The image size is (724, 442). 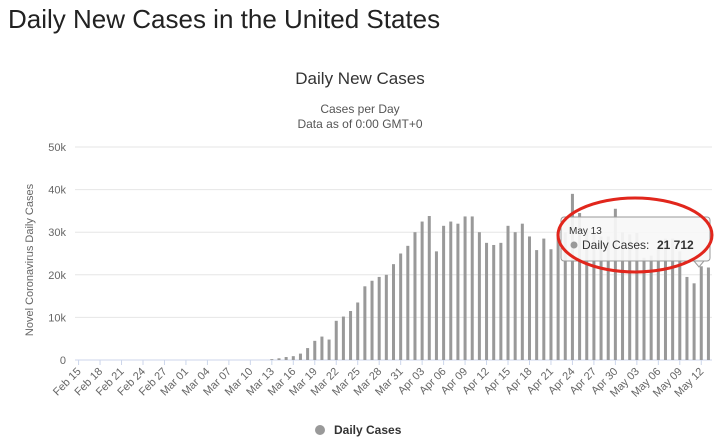 I want to click on tooltip-pointer, so click(x=699, y=264).